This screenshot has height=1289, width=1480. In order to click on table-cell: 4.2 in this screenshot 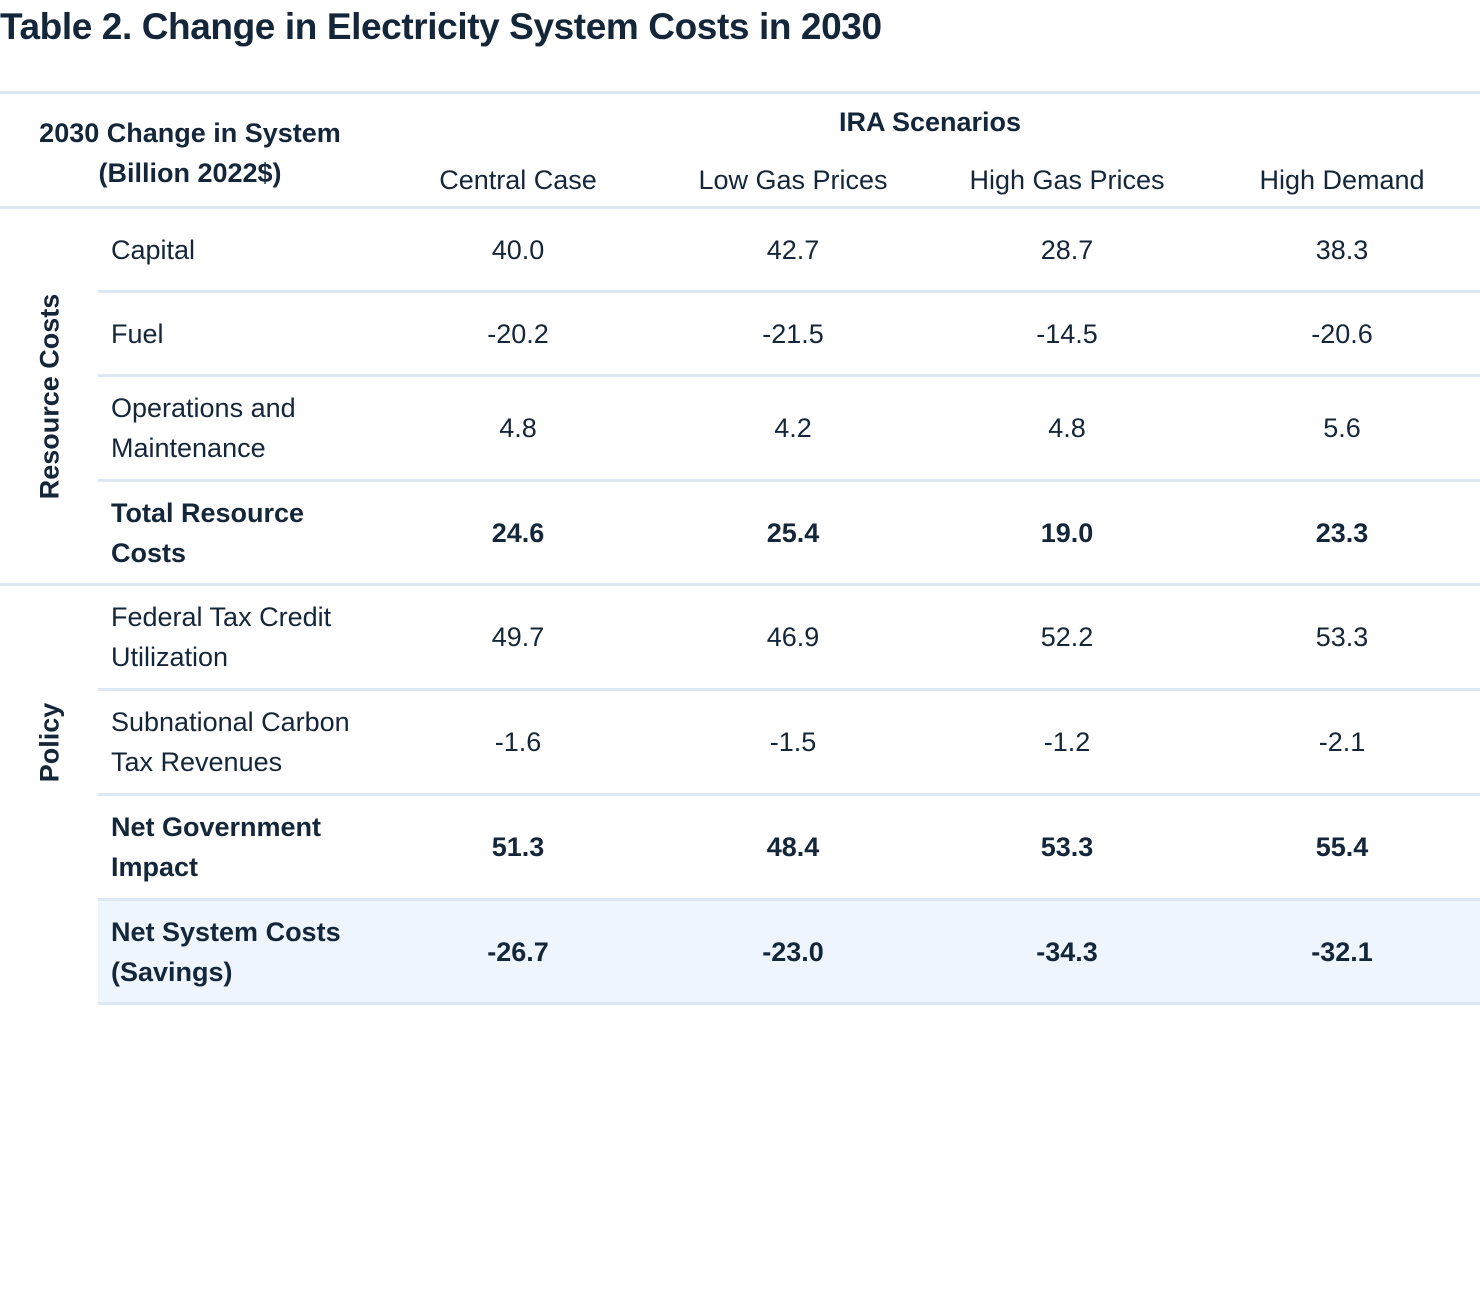, I will do `click(793, 428)`.